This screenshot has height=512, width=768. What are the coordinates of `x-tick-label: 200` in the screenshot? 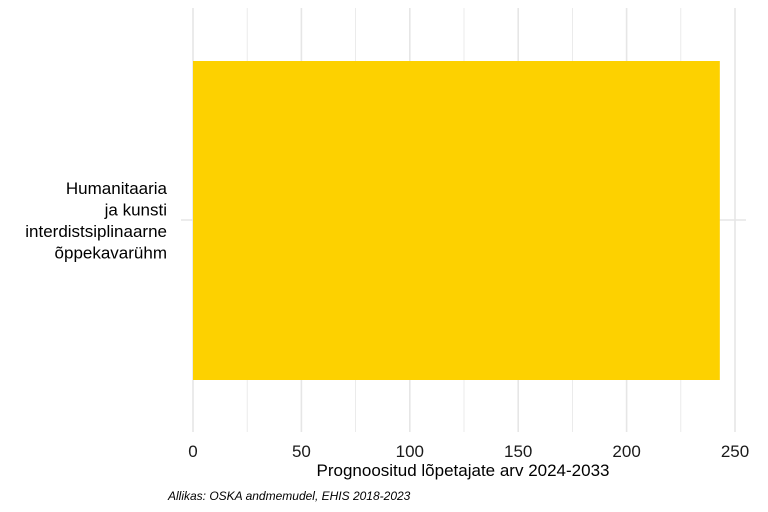 It's located at (626, 451).